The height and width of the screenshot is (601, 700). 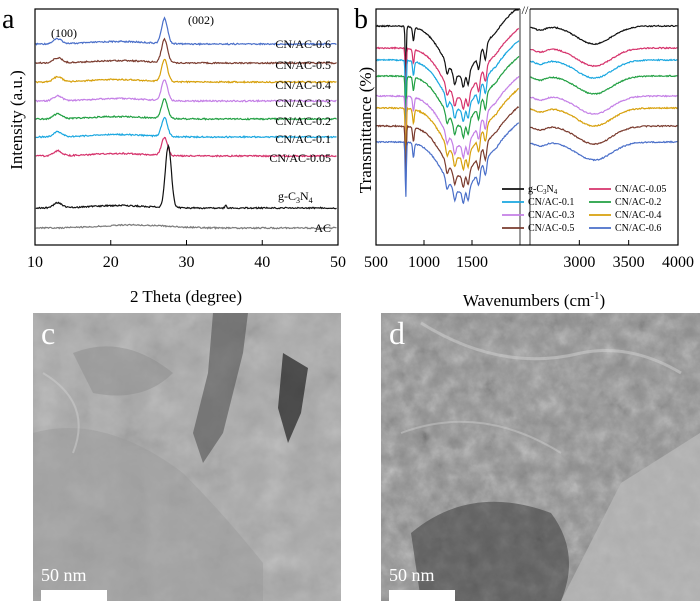 What do you see at coordinates (397, 333) in the screenshot?
I see `panel-d-letter: d` at bounding box center [397, 333].